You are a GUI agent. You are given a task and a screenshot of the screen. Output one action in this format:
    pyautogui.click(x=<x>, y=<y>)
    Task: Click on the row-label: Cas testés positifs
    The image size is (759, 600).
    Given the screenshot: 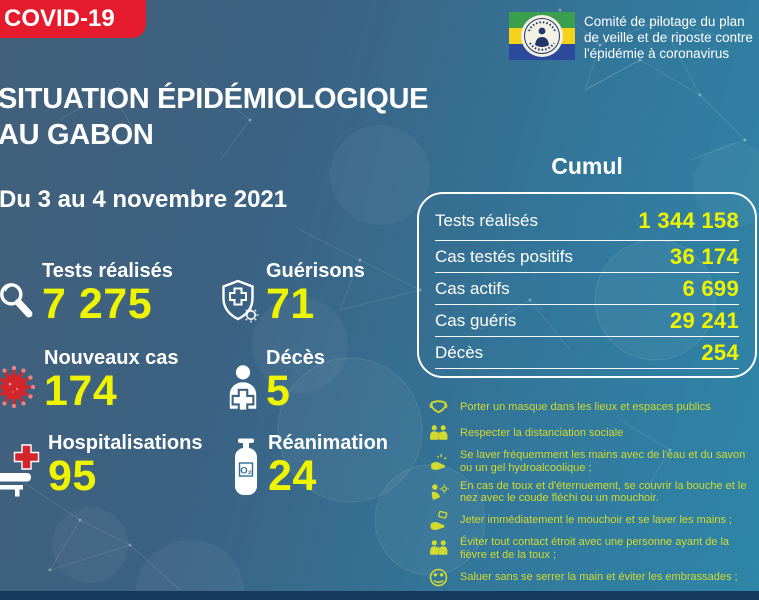 What is the action you would take?
    pyautogui.click(x=504, y=256)
    